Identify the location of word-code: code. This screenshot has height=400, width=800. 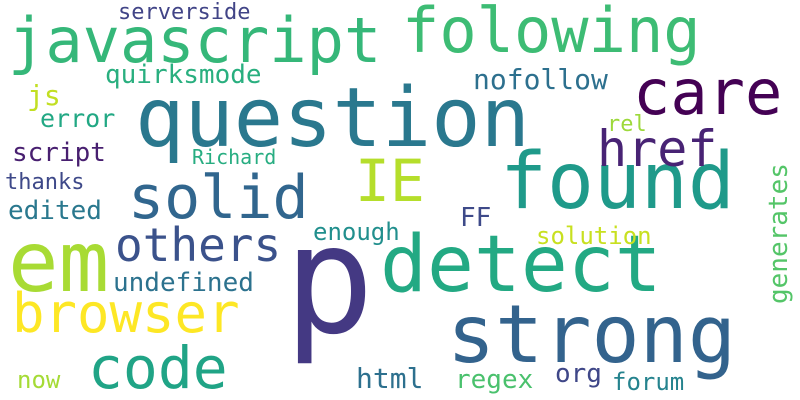
(158, 367).